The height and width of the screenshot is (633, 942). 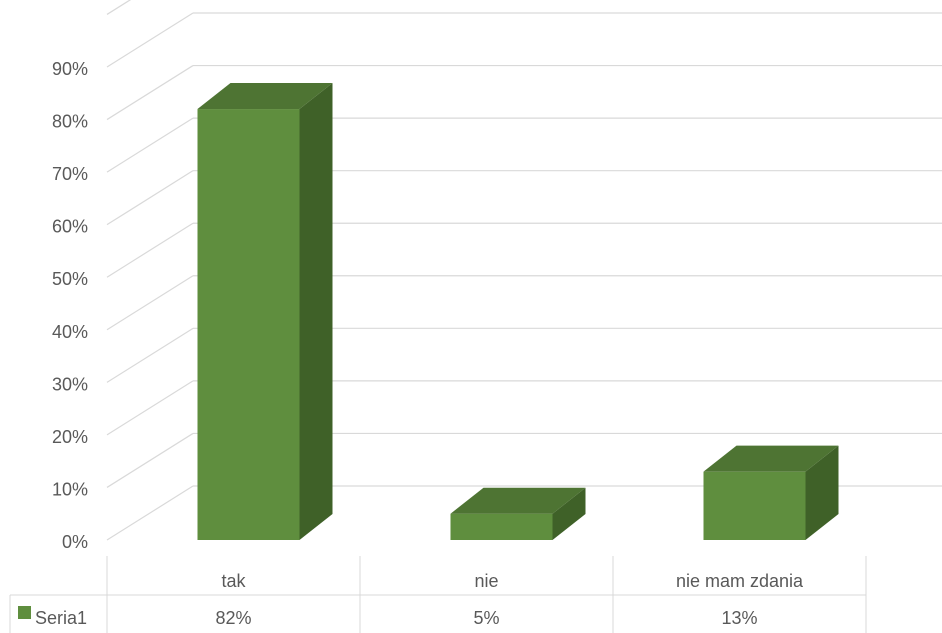 I want to click on y-tick-label: 70%, so click(x=70, y=174).